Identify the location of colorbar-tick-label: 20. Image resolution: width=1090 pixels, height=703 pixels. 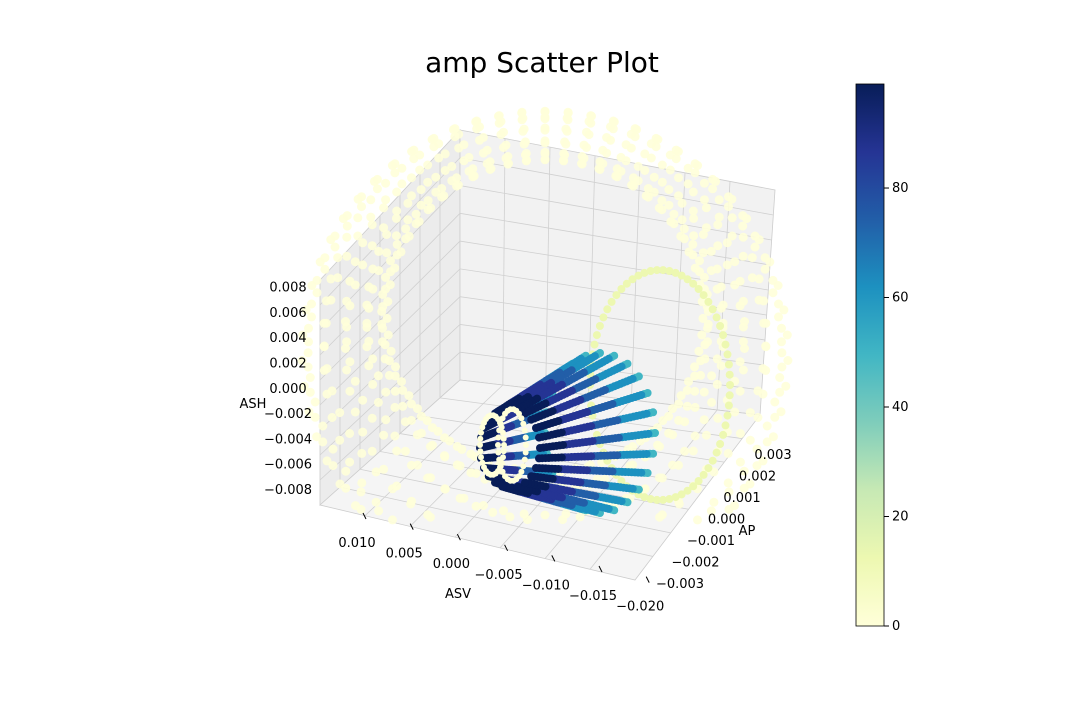
(900, 517).